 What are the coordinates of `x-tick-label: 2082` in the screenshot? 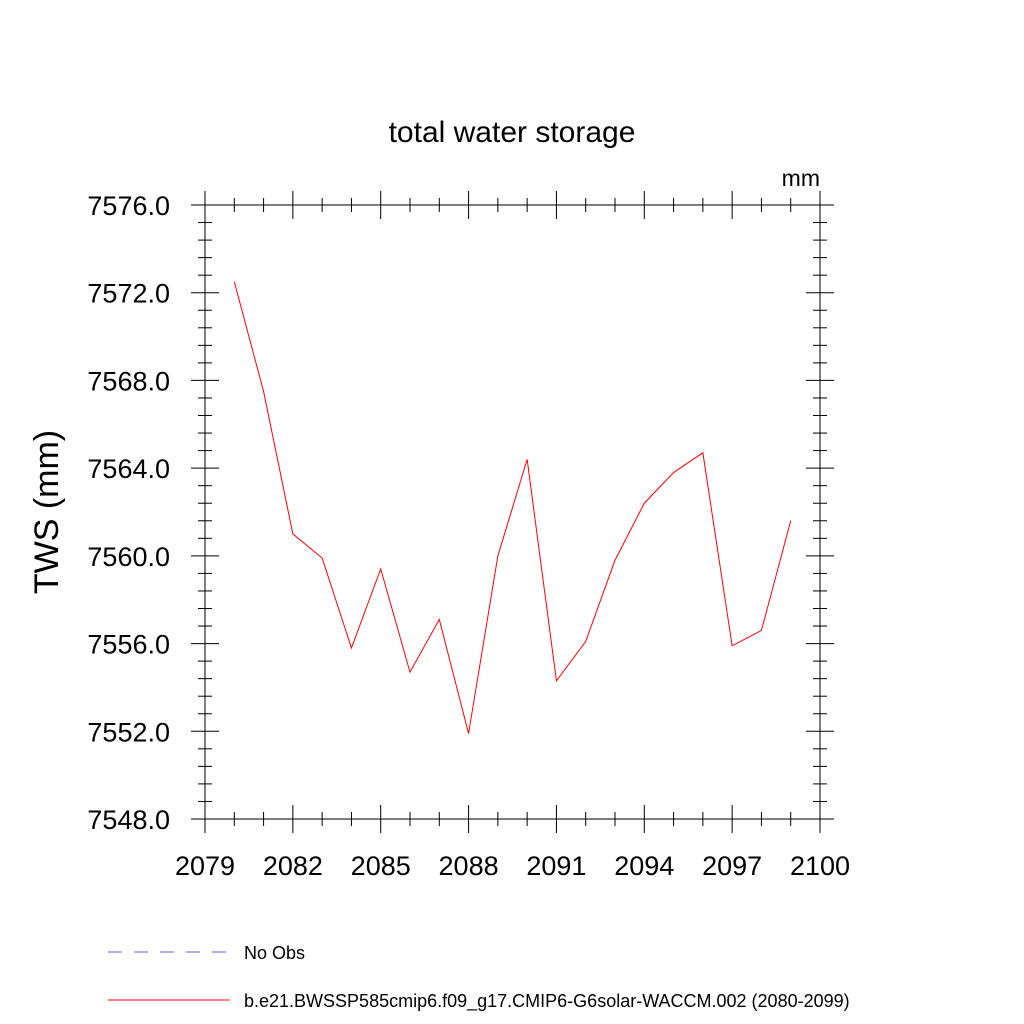 It's located at (293, 866).